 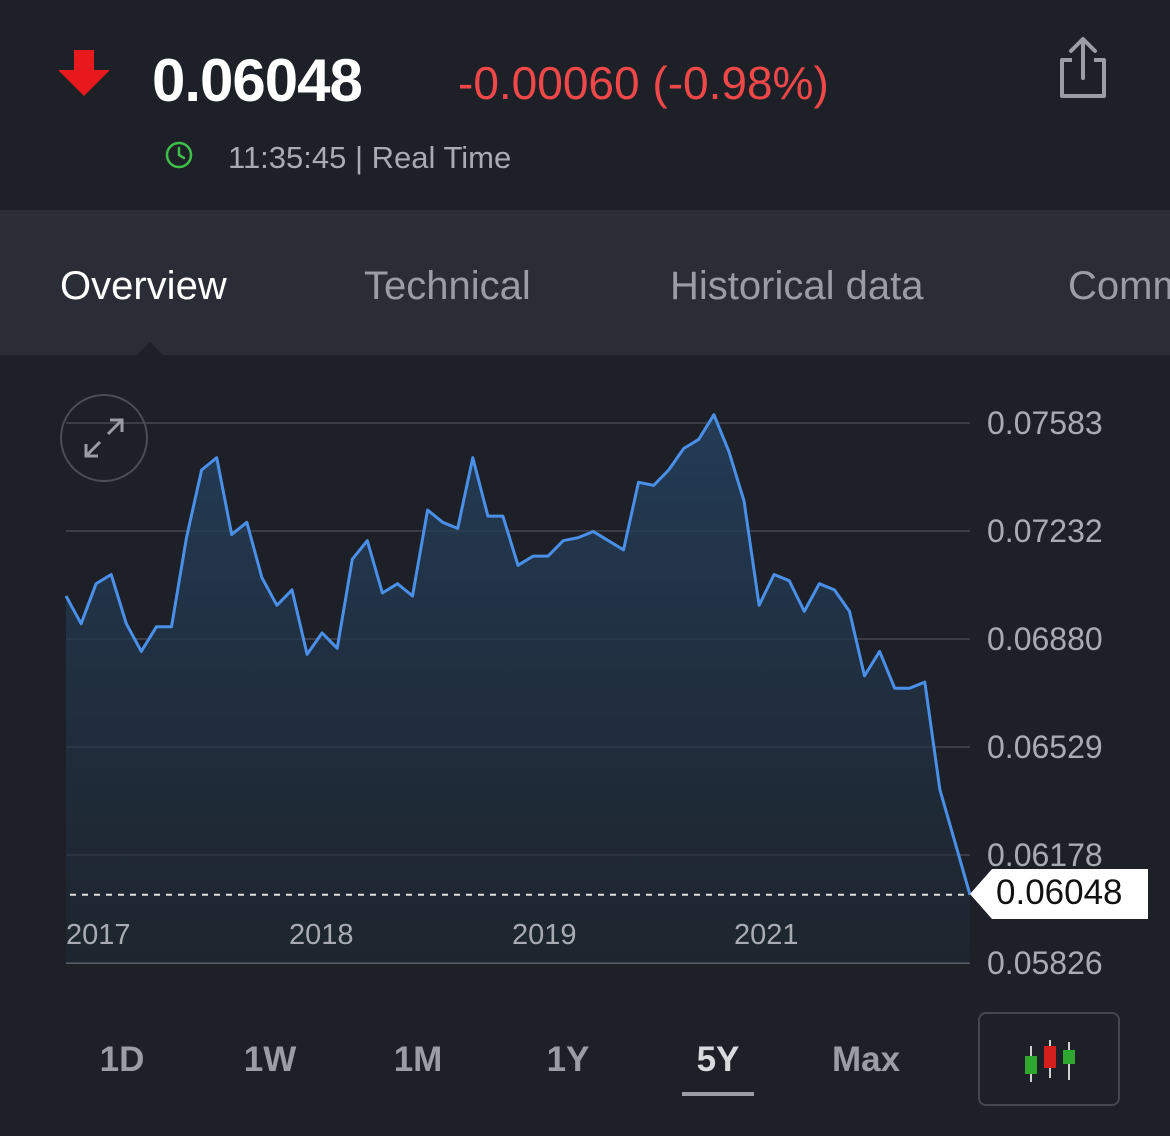 I want to click on expand-icon, so click(x=104, y=438).